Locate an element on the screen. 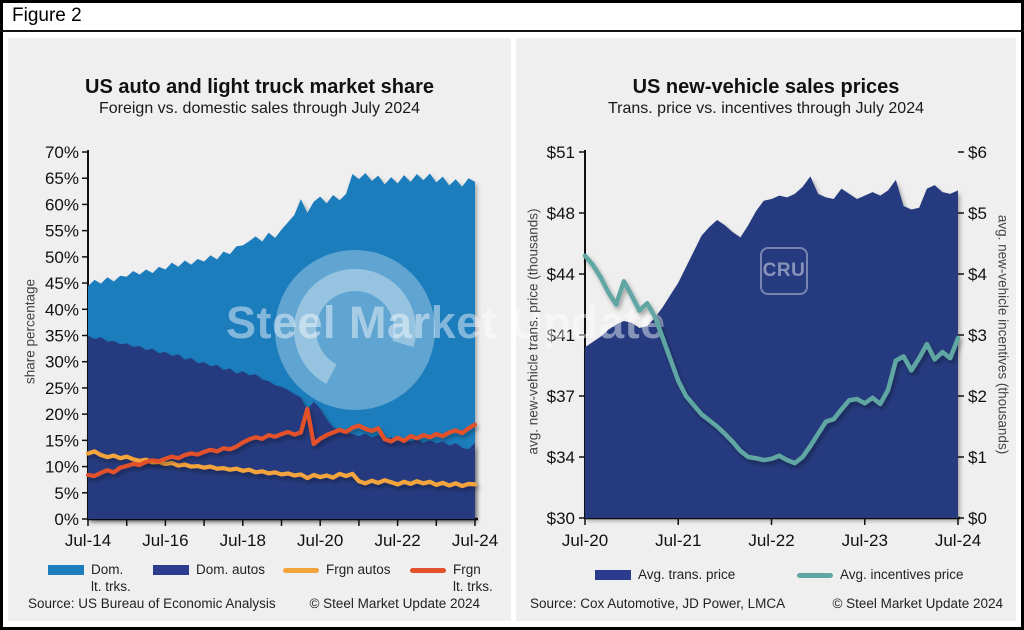 Image resolution: width=1024 pixels, height=630 pixels. figure-label: Figure 2 is located at coordinates (47, 15).